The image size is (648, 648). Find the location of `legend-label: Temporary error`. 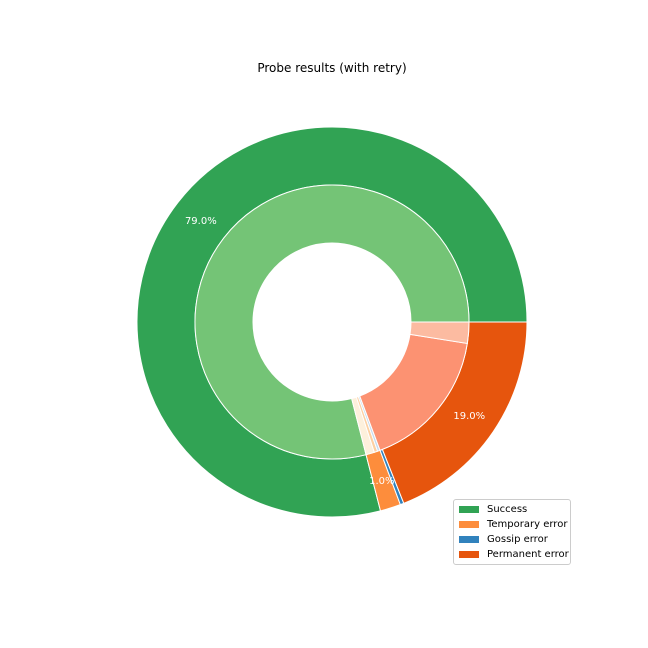

legend-label: Temporary error is located at coordinates (527, 524).